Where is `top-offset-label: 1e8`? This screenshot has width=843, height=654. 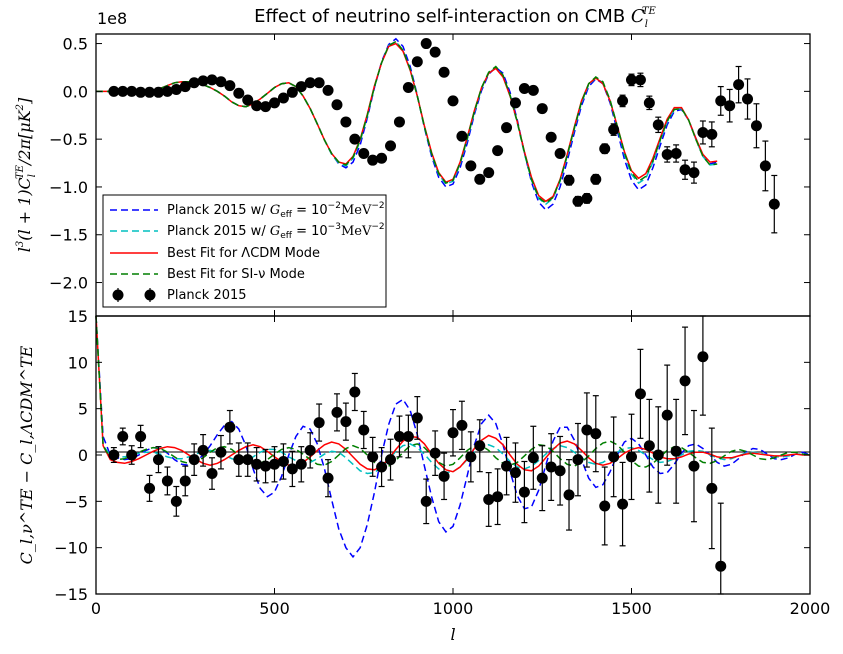 top-offset-label: 1e8 is located at coordinates (112, 18).